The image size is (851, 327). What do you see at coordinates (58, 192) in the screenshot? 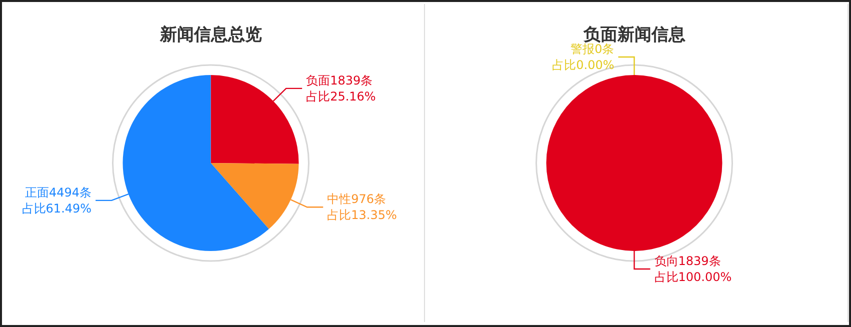
I see `slice-label: 正面4494条` at bounding box center [58, 192].